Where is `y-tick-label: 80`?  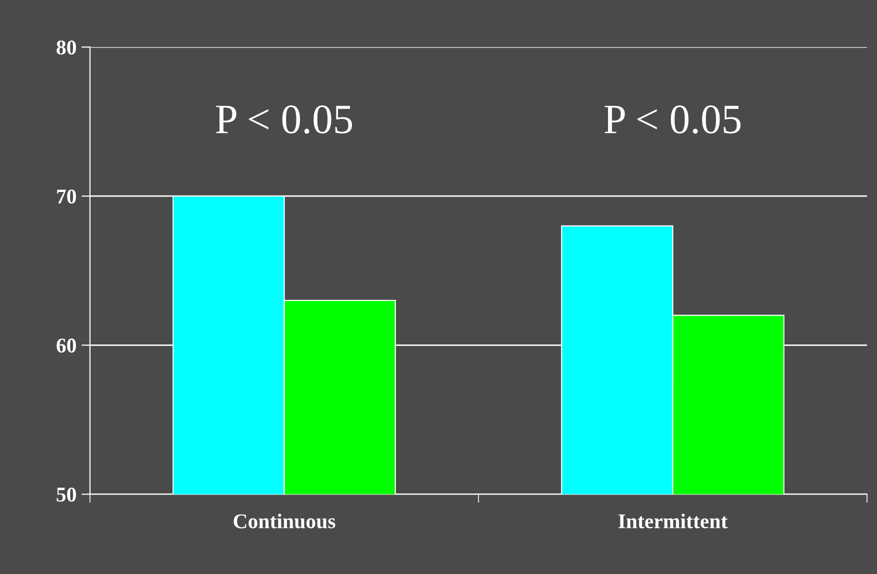
y-tick-label: 80 is located at coordinates (66, 47).